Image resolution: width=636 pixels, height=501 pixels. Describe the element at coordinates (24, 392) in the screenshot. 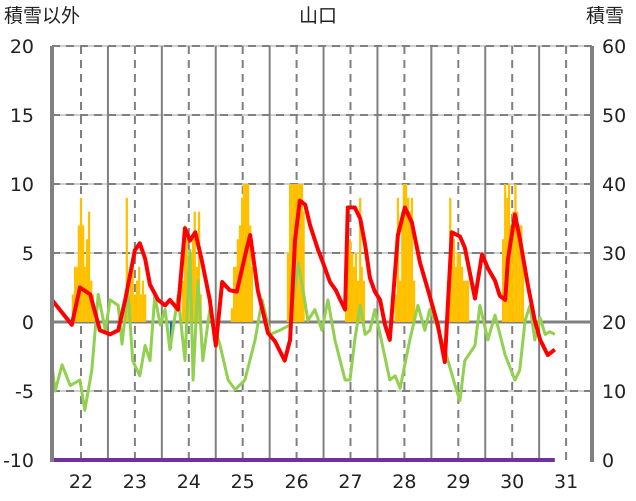

I see `y-tick-left: -5` at that location.